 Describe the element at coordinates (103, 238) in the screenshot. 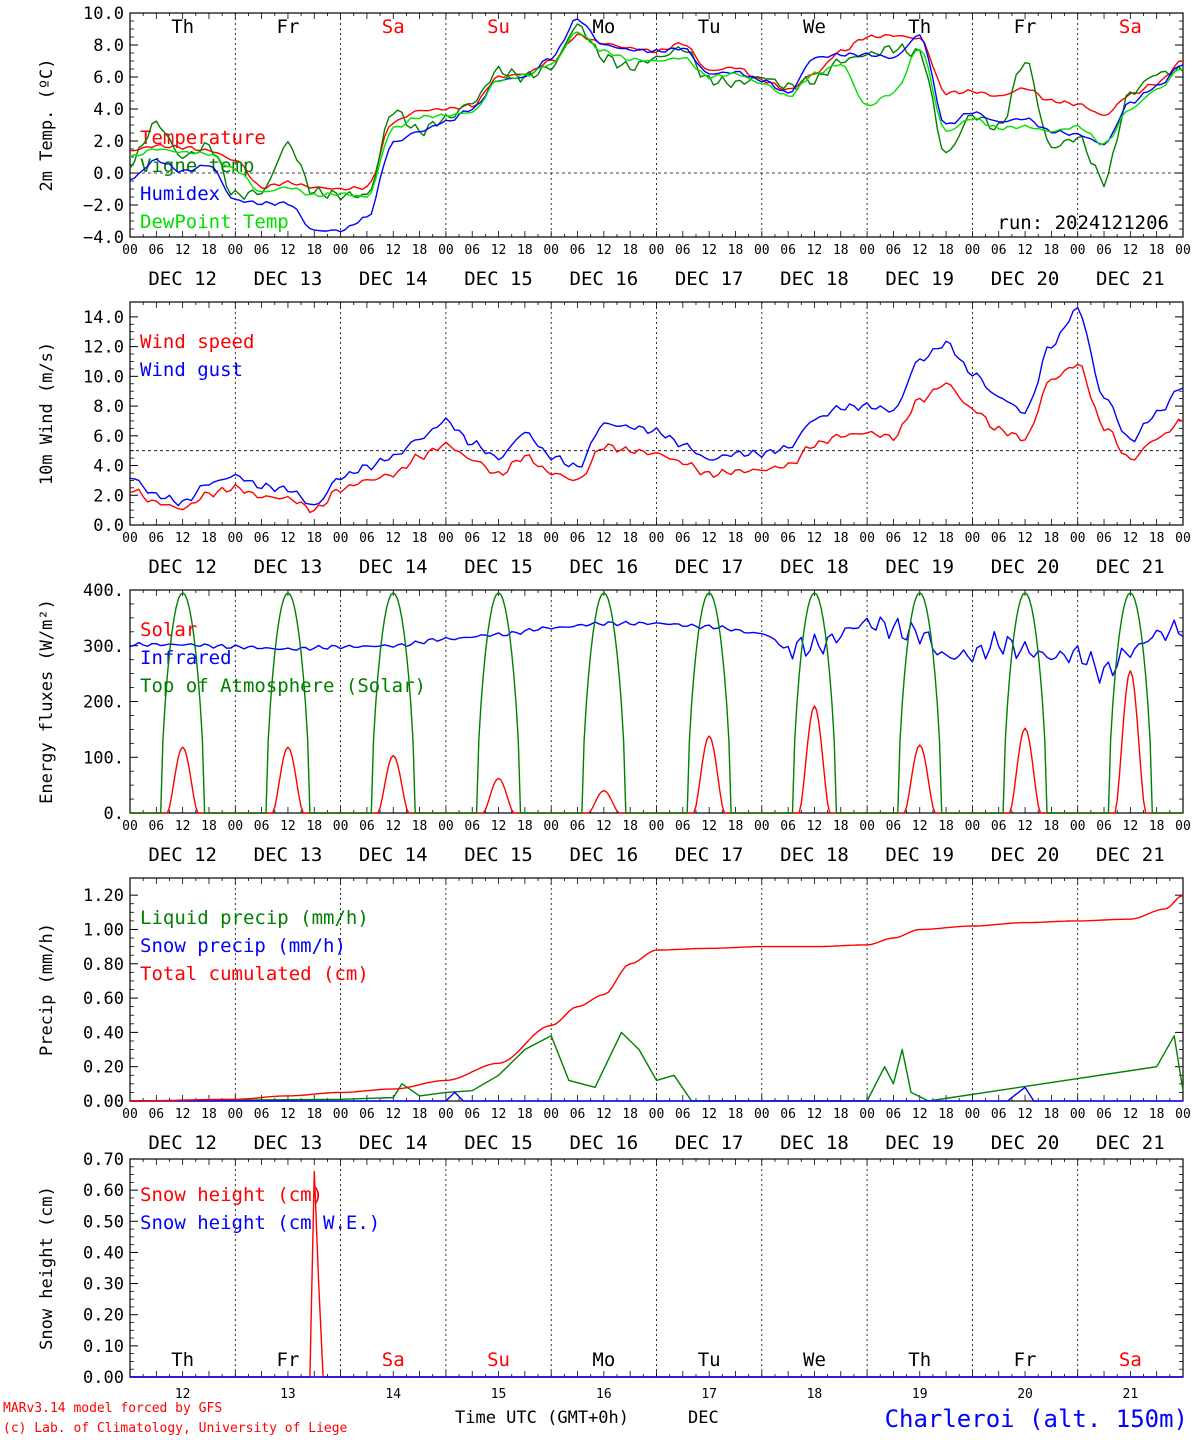

I see `y-tick-label: −4.0` at that location.